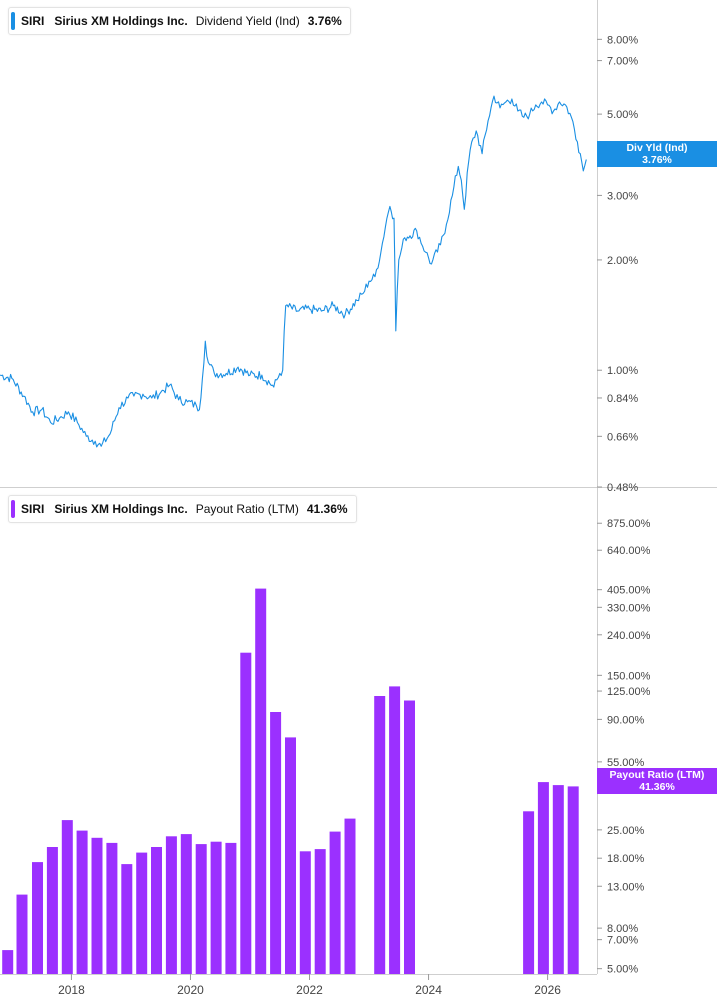 The width and height of the screenshot is (717, 1005). I want to click on payout-ratio-value-tag: Payout Ratio (LTM) 41.36%, so click(657, 781).